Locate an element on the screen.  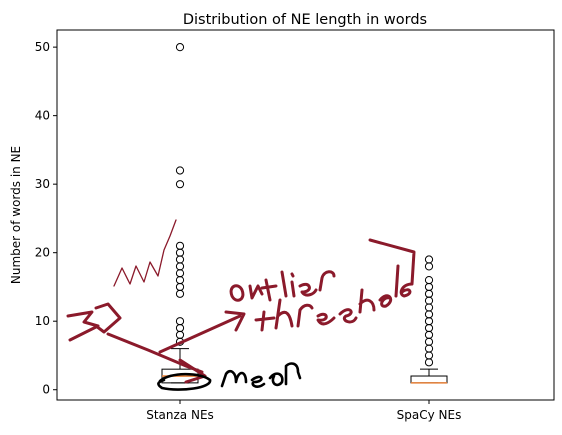
box-series-1: Stanza NEs is located at coordinates (180, 232).